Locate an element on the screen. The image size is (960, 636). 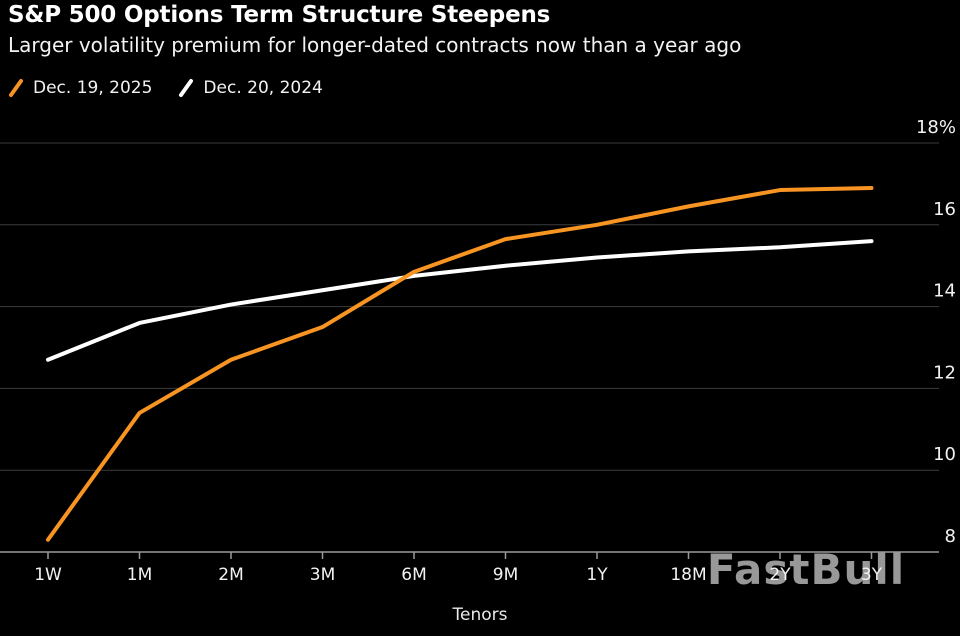
x-tick-label: 3M is located at coordinates (322, 575).